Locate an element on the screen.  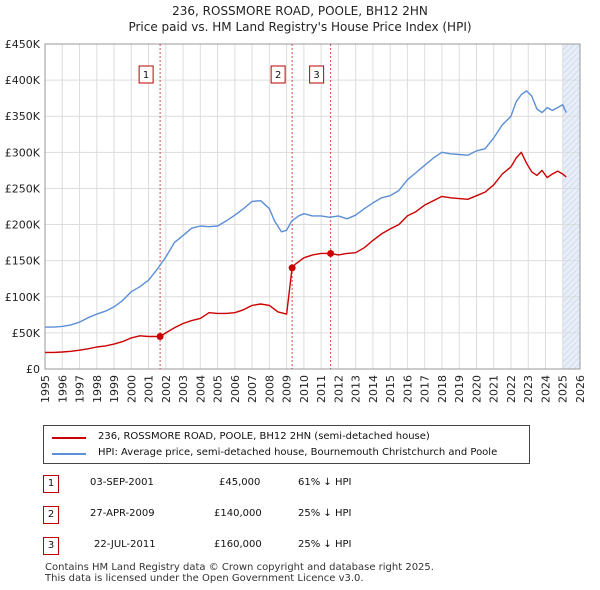
x-tick-label: 1996 is located at coordinates (62, 389).